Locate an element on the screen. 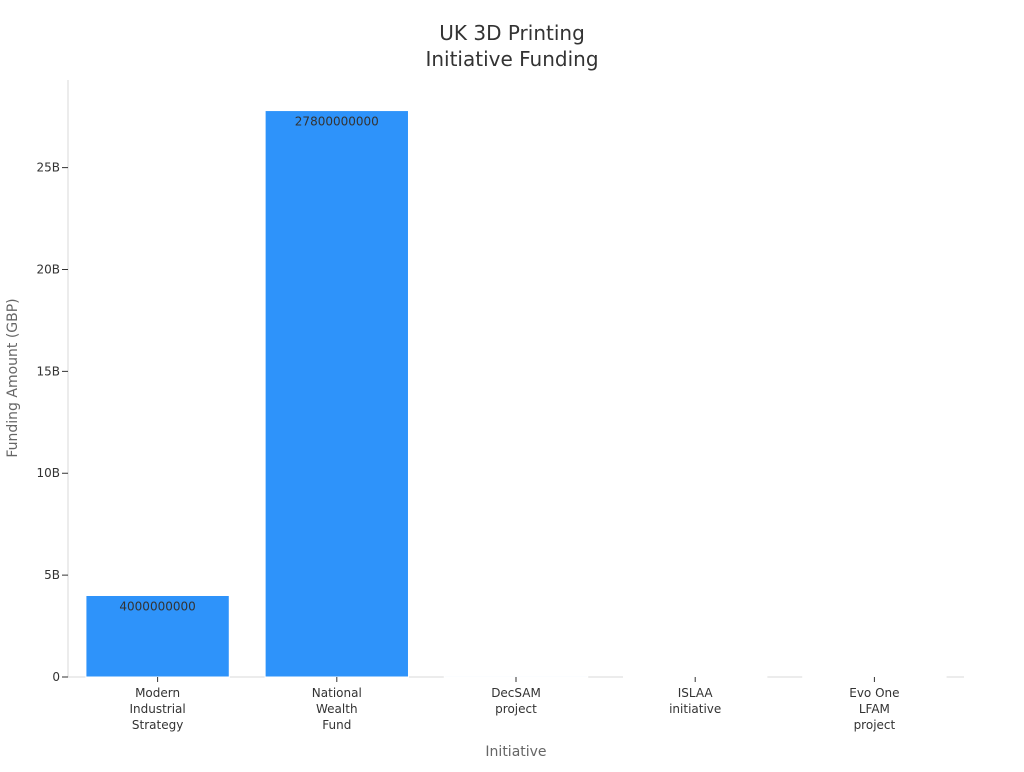 The width and height of the screenshot is (1024, 772). x-tick-label: National Wealth Fund is located at coordinates (337, 709).